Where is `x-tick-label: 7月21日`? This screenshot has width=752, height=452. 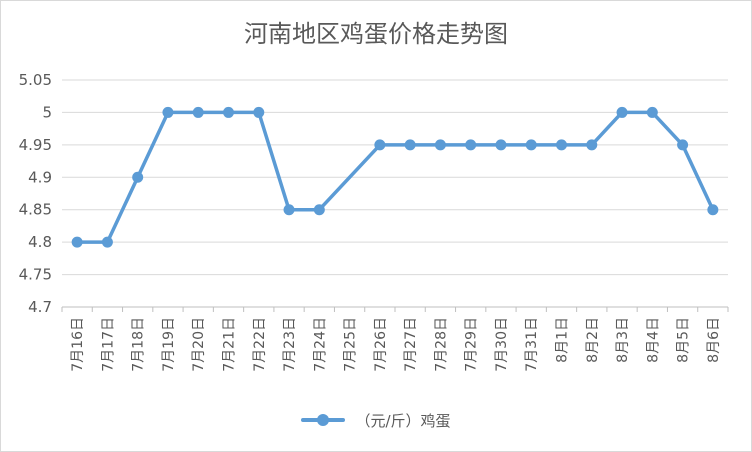 x-tick-label: 7月21日 is located at coordinates (230, 344).